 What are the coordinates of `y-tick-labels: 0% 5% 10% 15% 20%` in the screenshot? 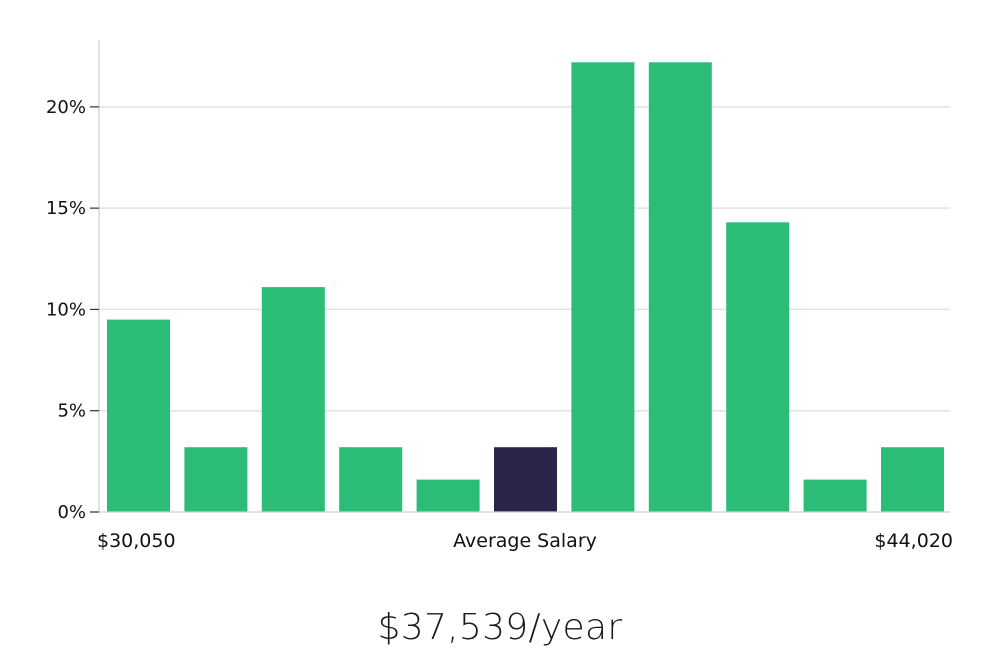 It's located at (72, 310).